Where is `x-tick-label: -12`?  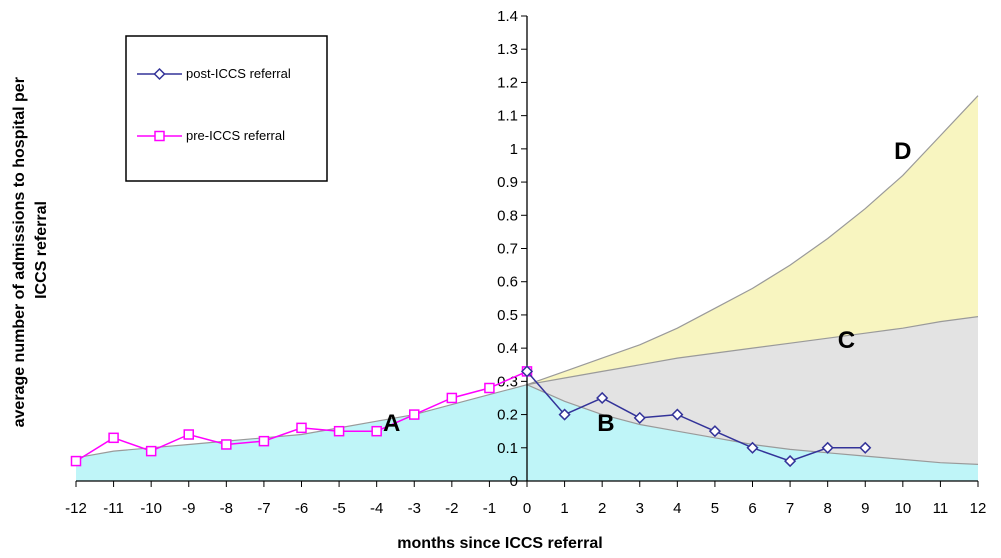
x-tick-label: -12 is located at coordinates (76, 508).